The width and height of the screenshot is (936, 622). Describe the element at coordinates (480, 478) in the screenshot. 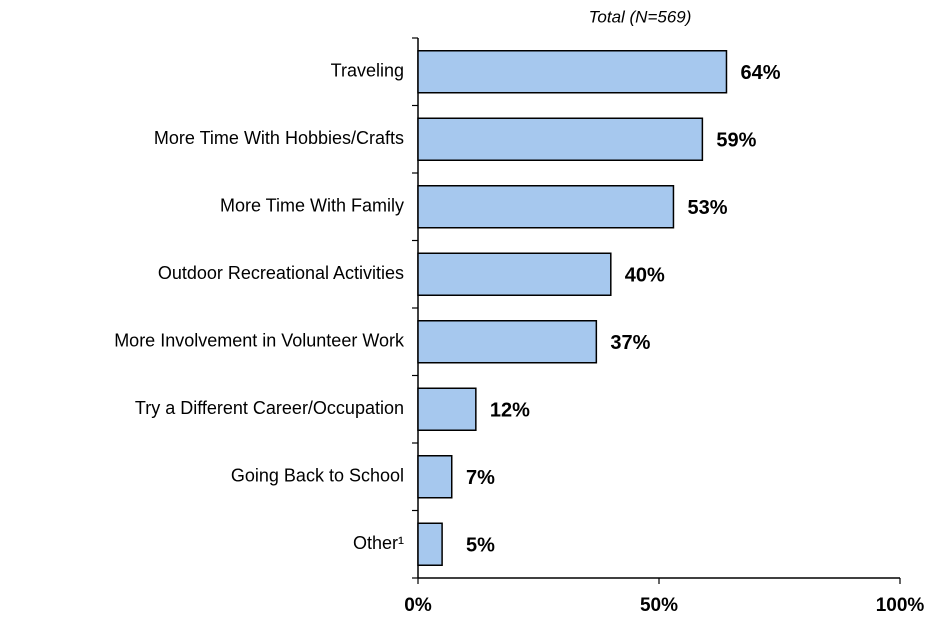

I see `value-label: 7%` at that location.